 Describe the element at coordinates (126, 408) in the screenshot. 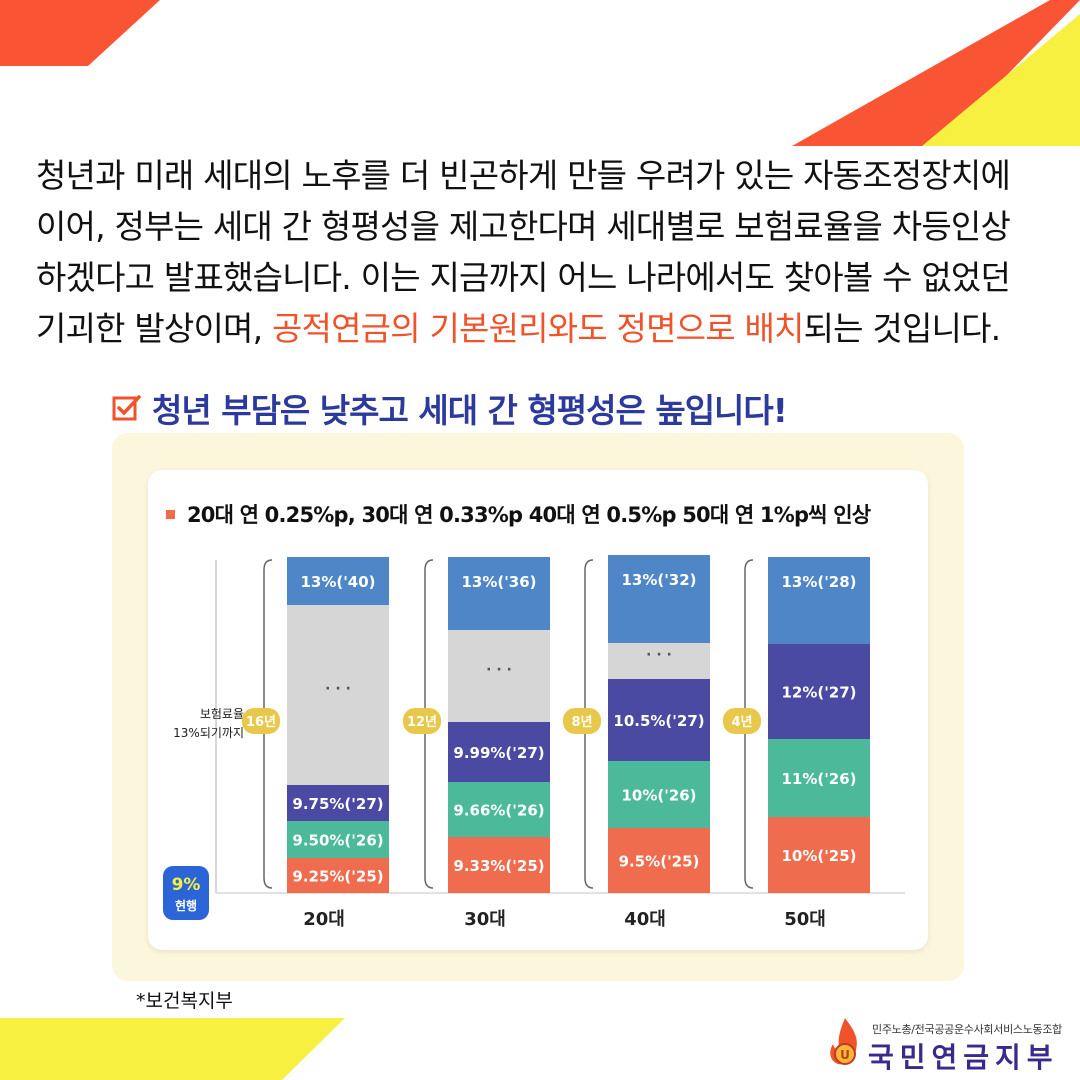

I see `checkbox-icon` at that location.